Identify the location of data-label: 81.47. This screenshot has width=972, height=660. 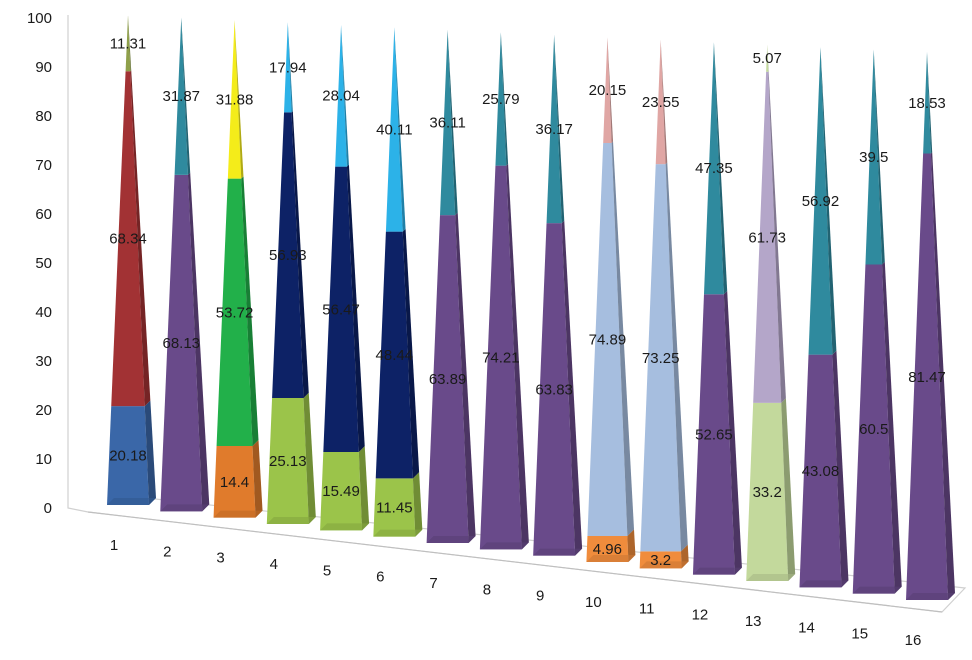
(927, 377).